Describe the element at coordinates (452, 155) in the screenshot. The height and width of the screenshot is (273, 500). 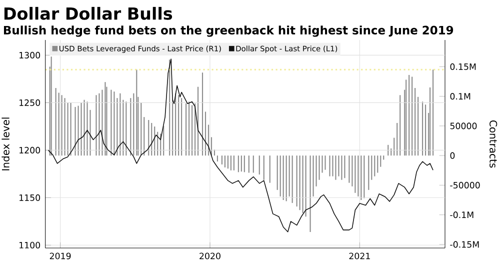
I see `y2-tick-label: 0` at that location.